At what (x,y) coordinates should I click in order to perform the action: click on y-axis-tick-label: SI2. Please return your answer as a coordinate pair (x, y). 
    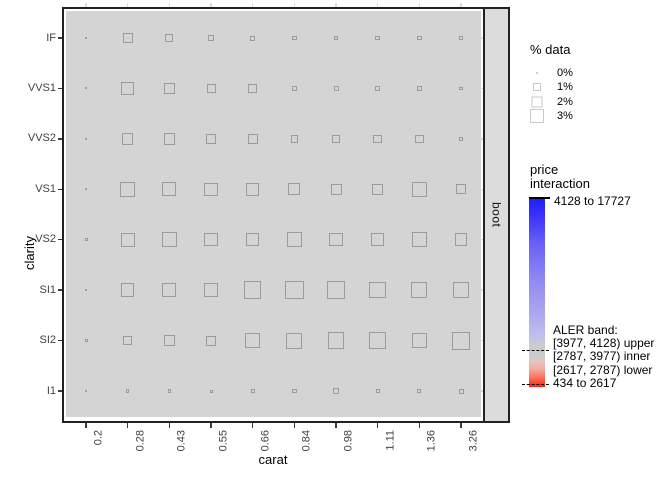
    Looking at the image, I should click on (47, 340).